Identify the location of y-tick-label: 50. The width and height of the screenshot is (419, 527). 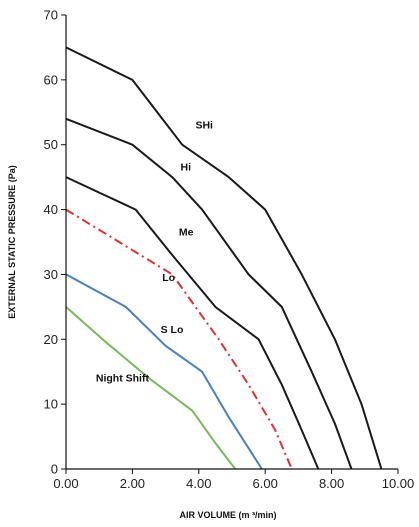
(51, 144).